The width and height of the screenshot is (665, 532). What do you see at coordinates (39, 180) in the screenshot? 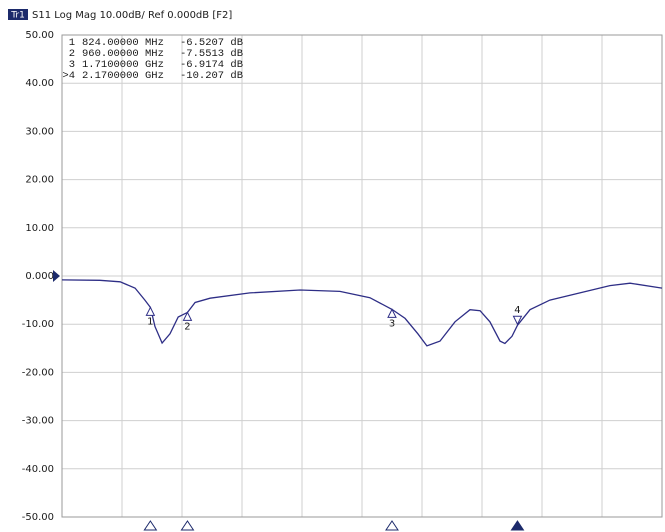
I see `y-tick-label: 20.00` at bounding box center [39, 180].